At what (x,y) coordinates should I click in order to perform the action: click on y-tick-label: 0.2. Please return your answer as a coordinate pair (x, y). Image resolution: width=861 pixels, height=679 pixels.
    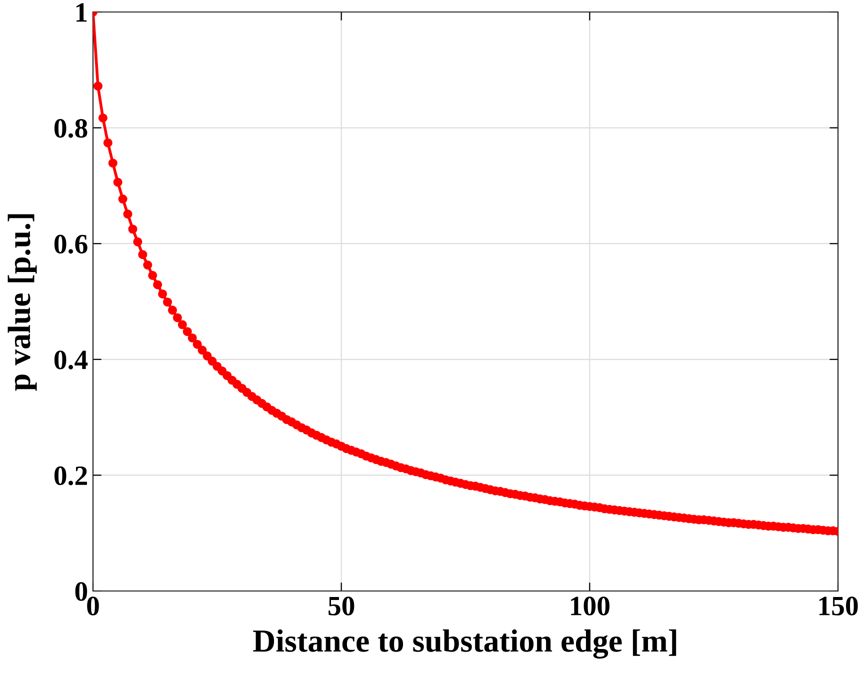
    Looking at the image, I should click on (70, 476).